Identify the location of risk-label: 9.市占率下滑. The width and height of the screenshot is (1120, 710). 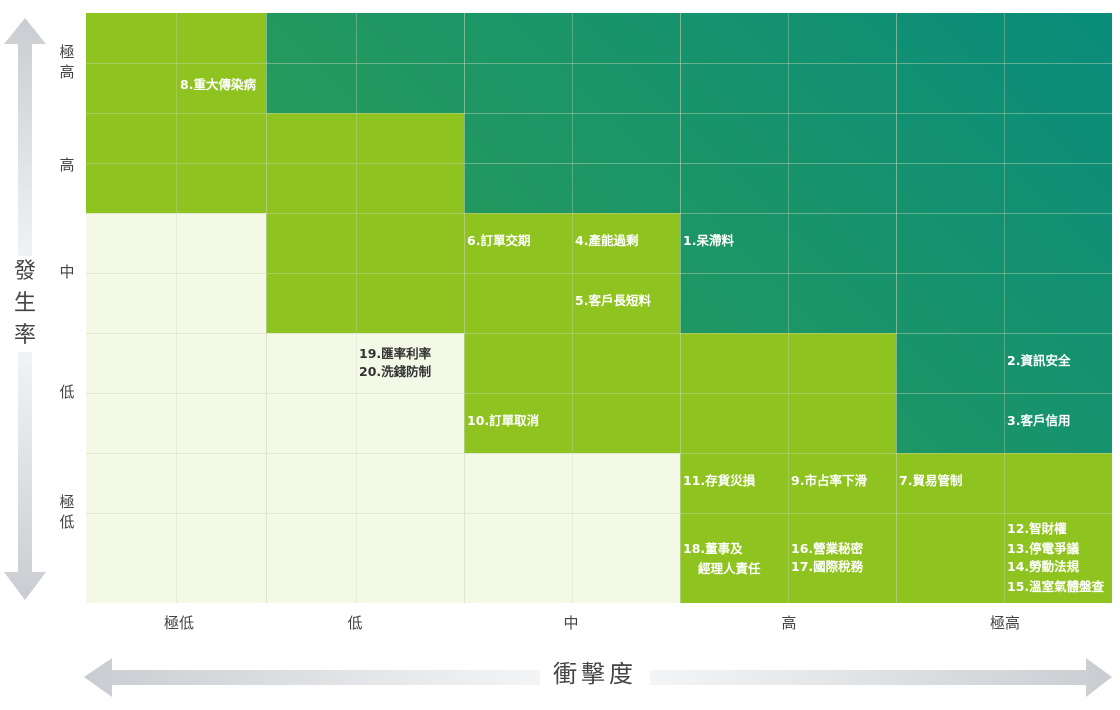
(829, 480).